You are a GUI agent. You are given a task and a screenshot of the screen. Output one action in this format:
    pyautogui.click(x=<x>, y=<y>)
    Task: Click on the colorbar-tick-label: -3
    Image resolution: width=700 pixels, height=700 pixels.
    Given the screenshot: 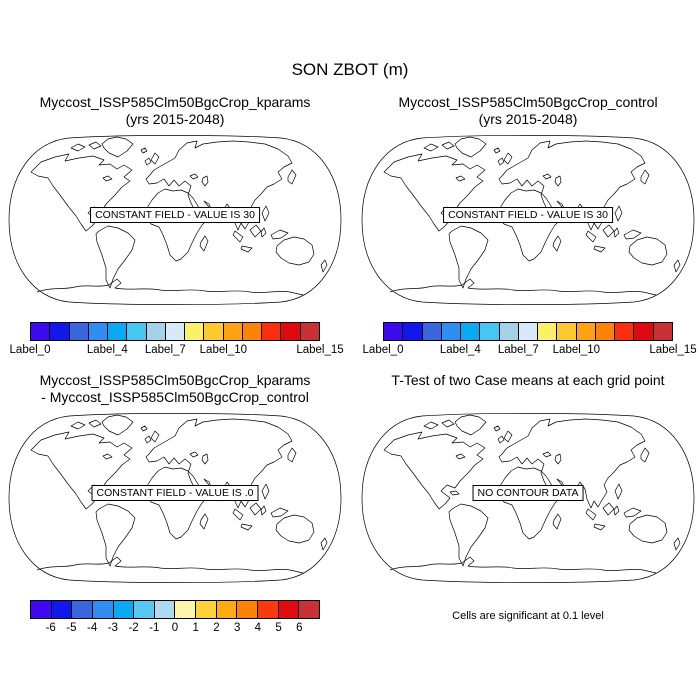 What is the action you would take?
    pyautogui.click(x=112, y=628)
    